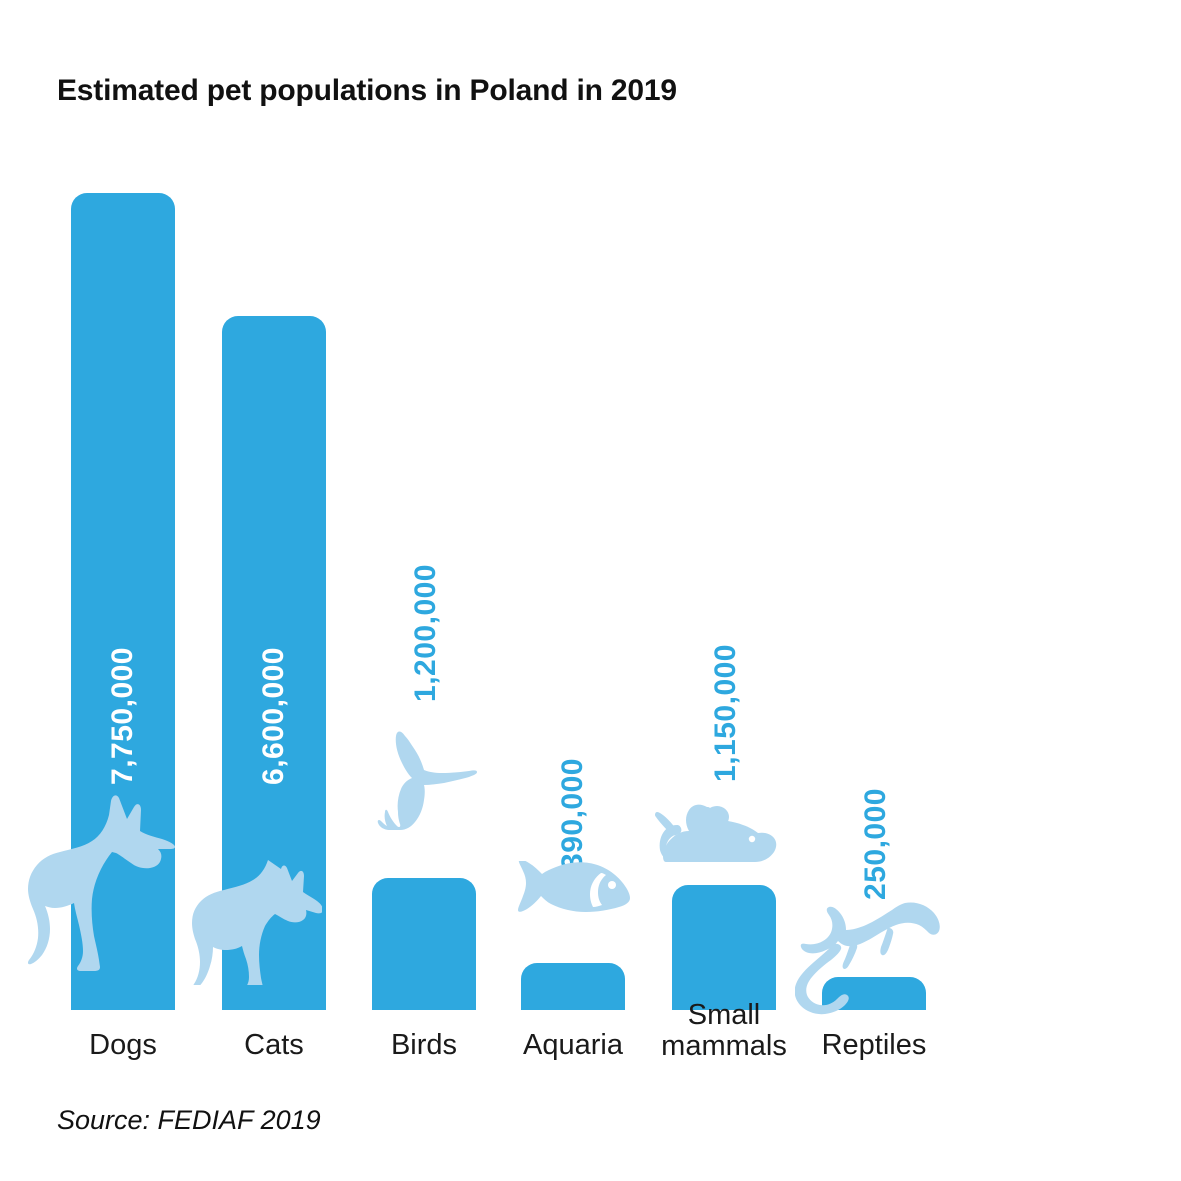 Image resolution: width=1181 pixels, height=1181 pixels. Describe the element at coordinates (274, 1045) in the screenshot. I see `category-label-cats: Cats` at that location.